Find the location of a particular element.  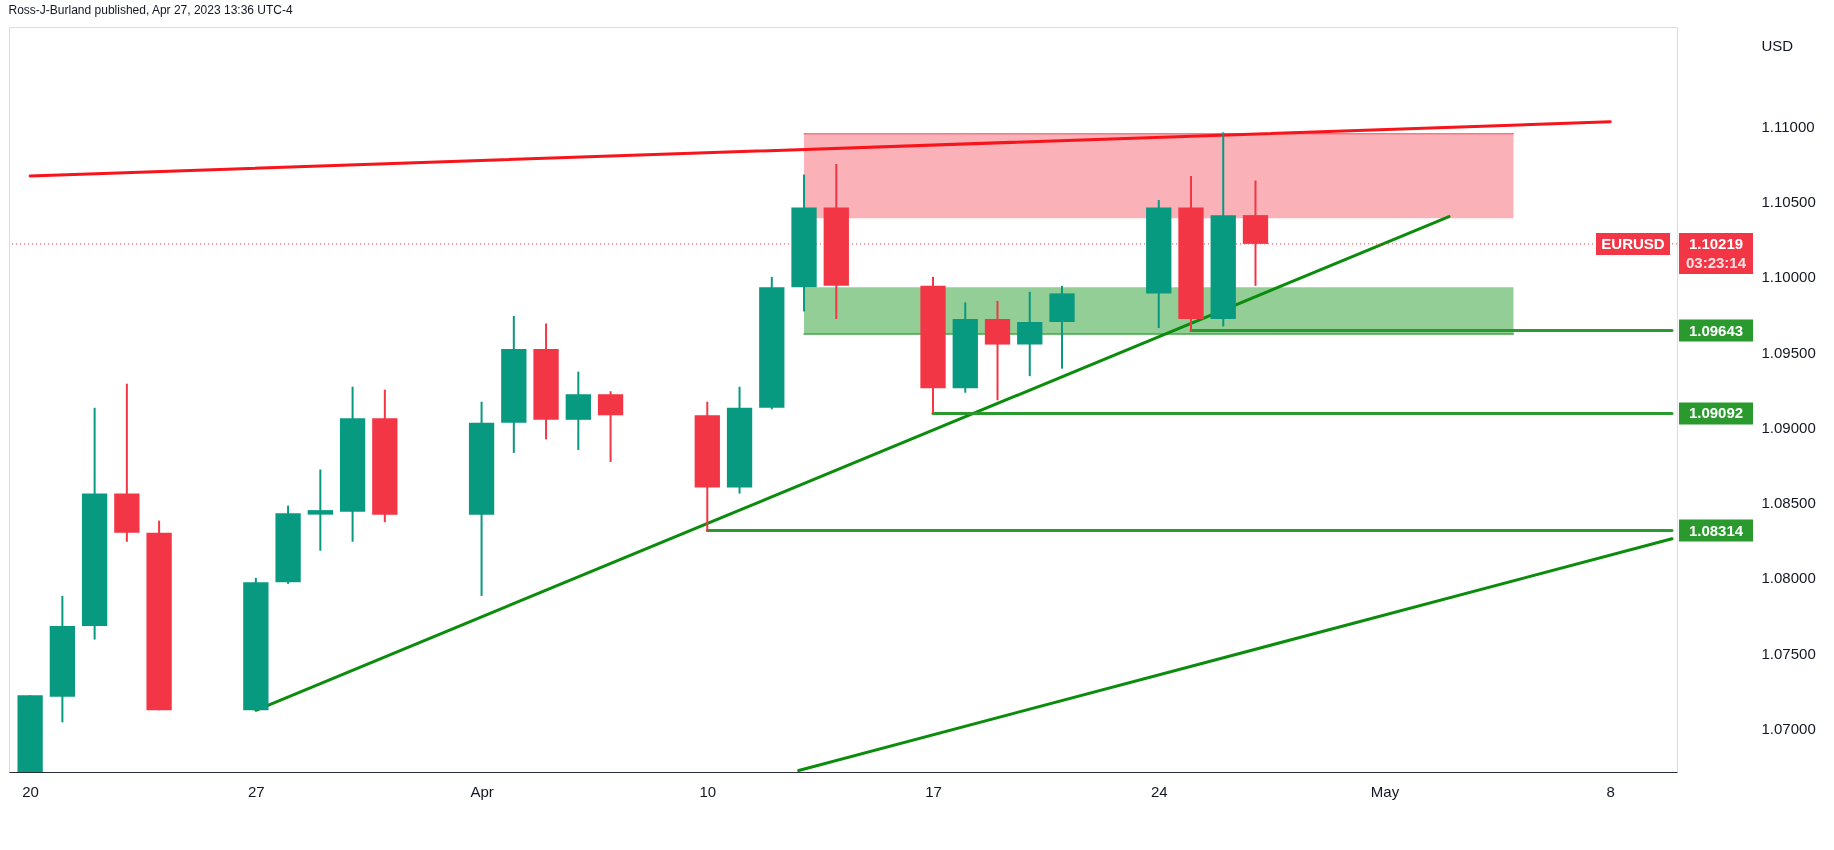

y-tick-label: 1.09500 is located at coordinates (1788, 352).